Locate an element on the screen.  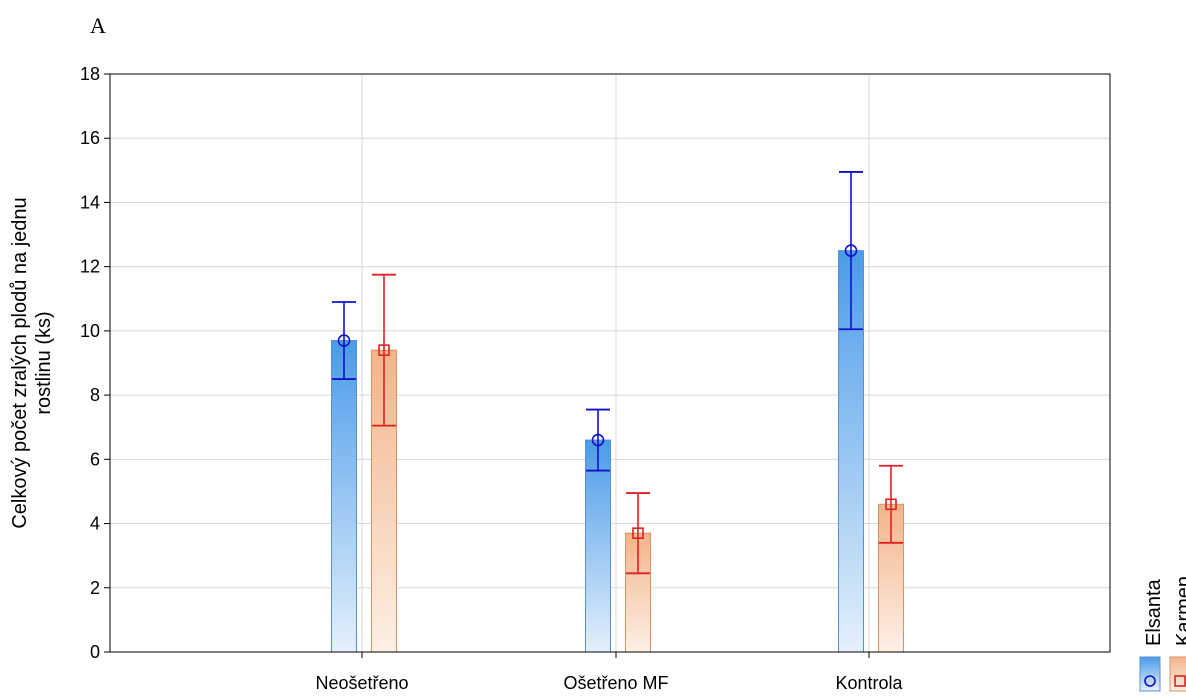
panel-label: A is located at coordinates (98, 25).